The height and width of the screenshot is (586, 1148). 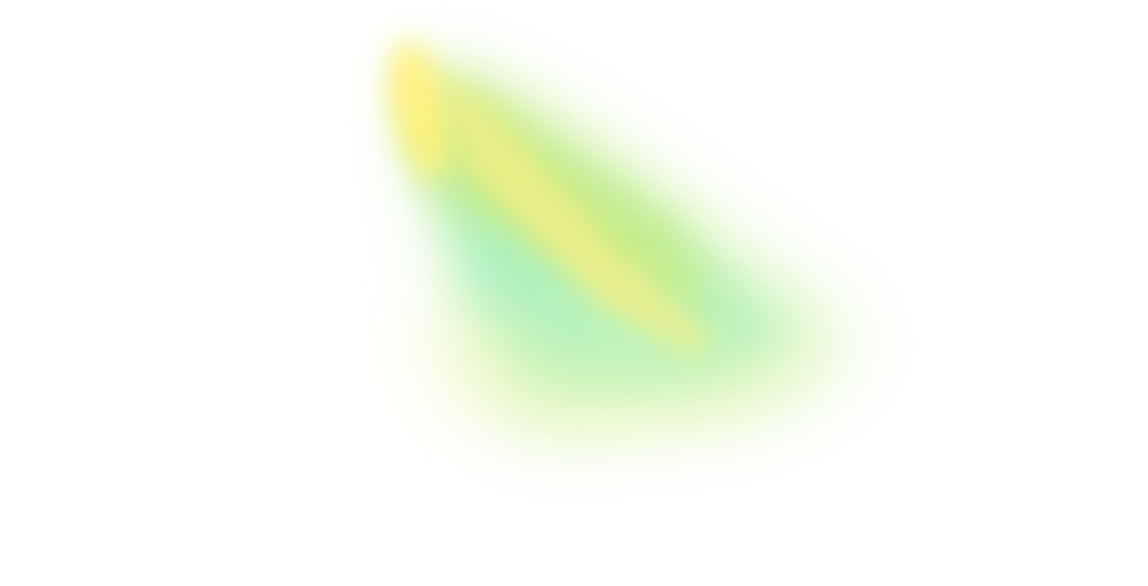 I want to click on yellow-streak, so click(x=577, y=217).